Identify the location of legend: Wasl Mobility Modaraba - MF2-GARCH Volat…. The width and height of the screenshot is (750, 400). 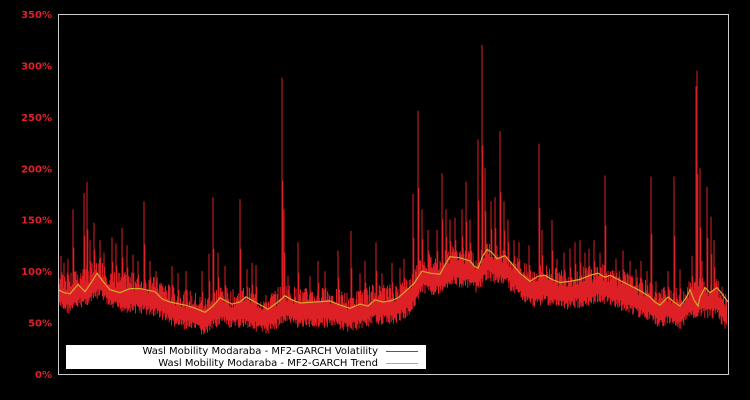
(246, 357).